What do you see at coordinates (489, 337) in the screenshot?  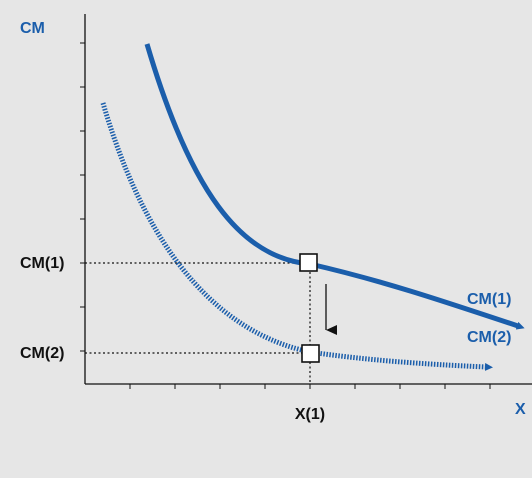 I see `curve-label-cm2: CM(2)` at bounding box center [489, 337].